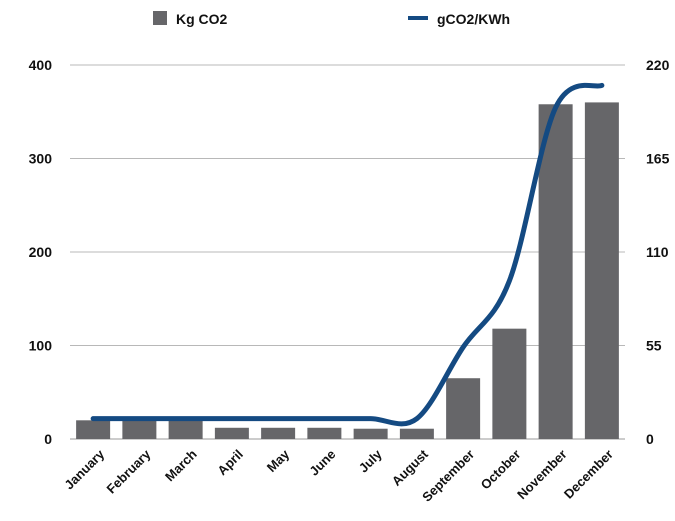 This screenshot has height=521, width=675. I want to click on x-tick-label: November, so click(542, 475).